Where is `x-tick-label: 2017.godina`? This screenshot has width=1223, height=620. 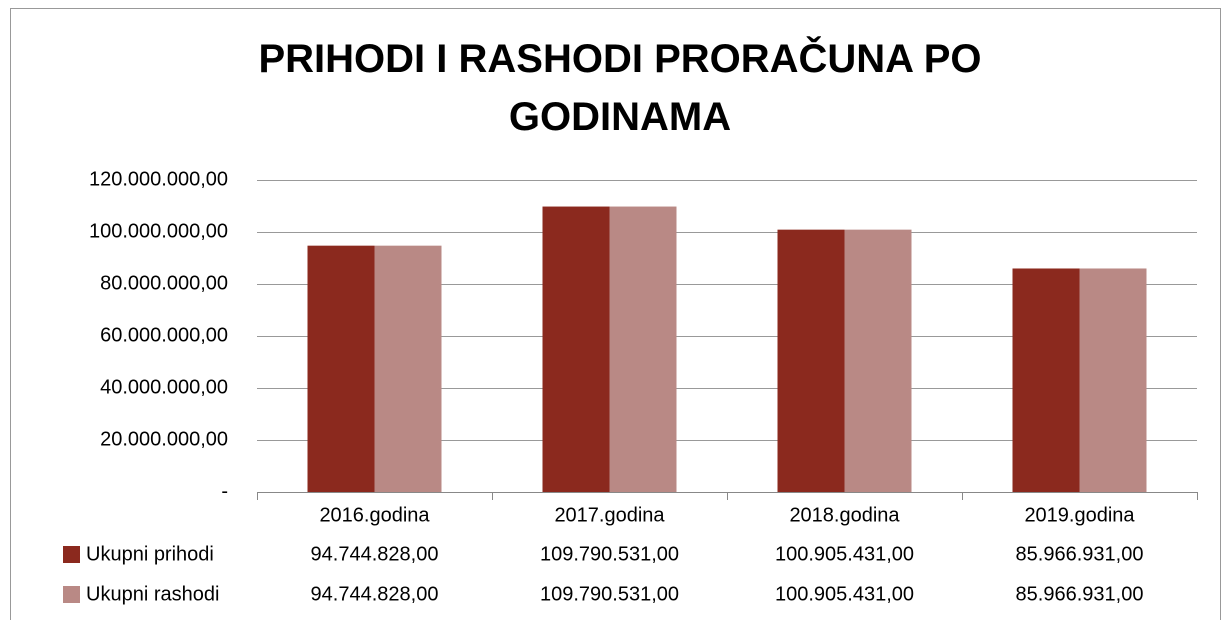
x-tick-label: 2017.godina is located at coordinates (609, 515).